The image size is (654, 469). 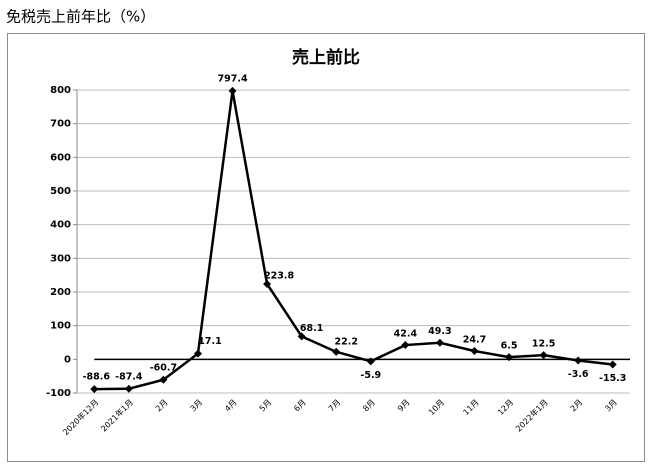 I want to click on data-label: 12.5, so click(x=543, y=344).